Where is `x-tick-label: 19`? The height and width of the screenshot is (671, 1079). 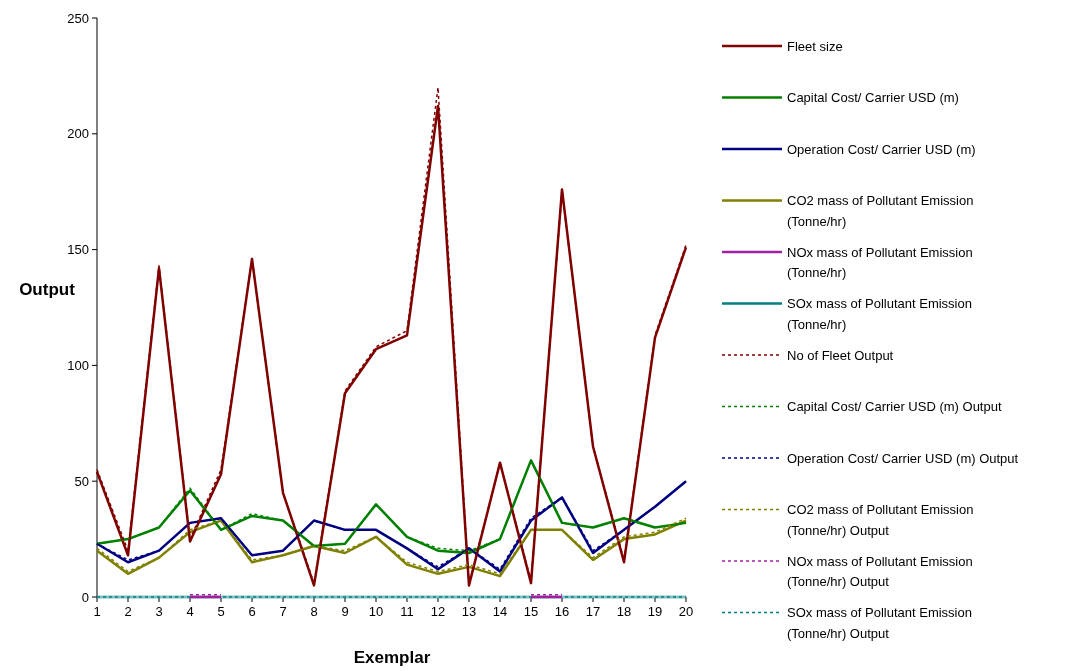
x-tick-label: 19 is located at coordinates (655, 611).